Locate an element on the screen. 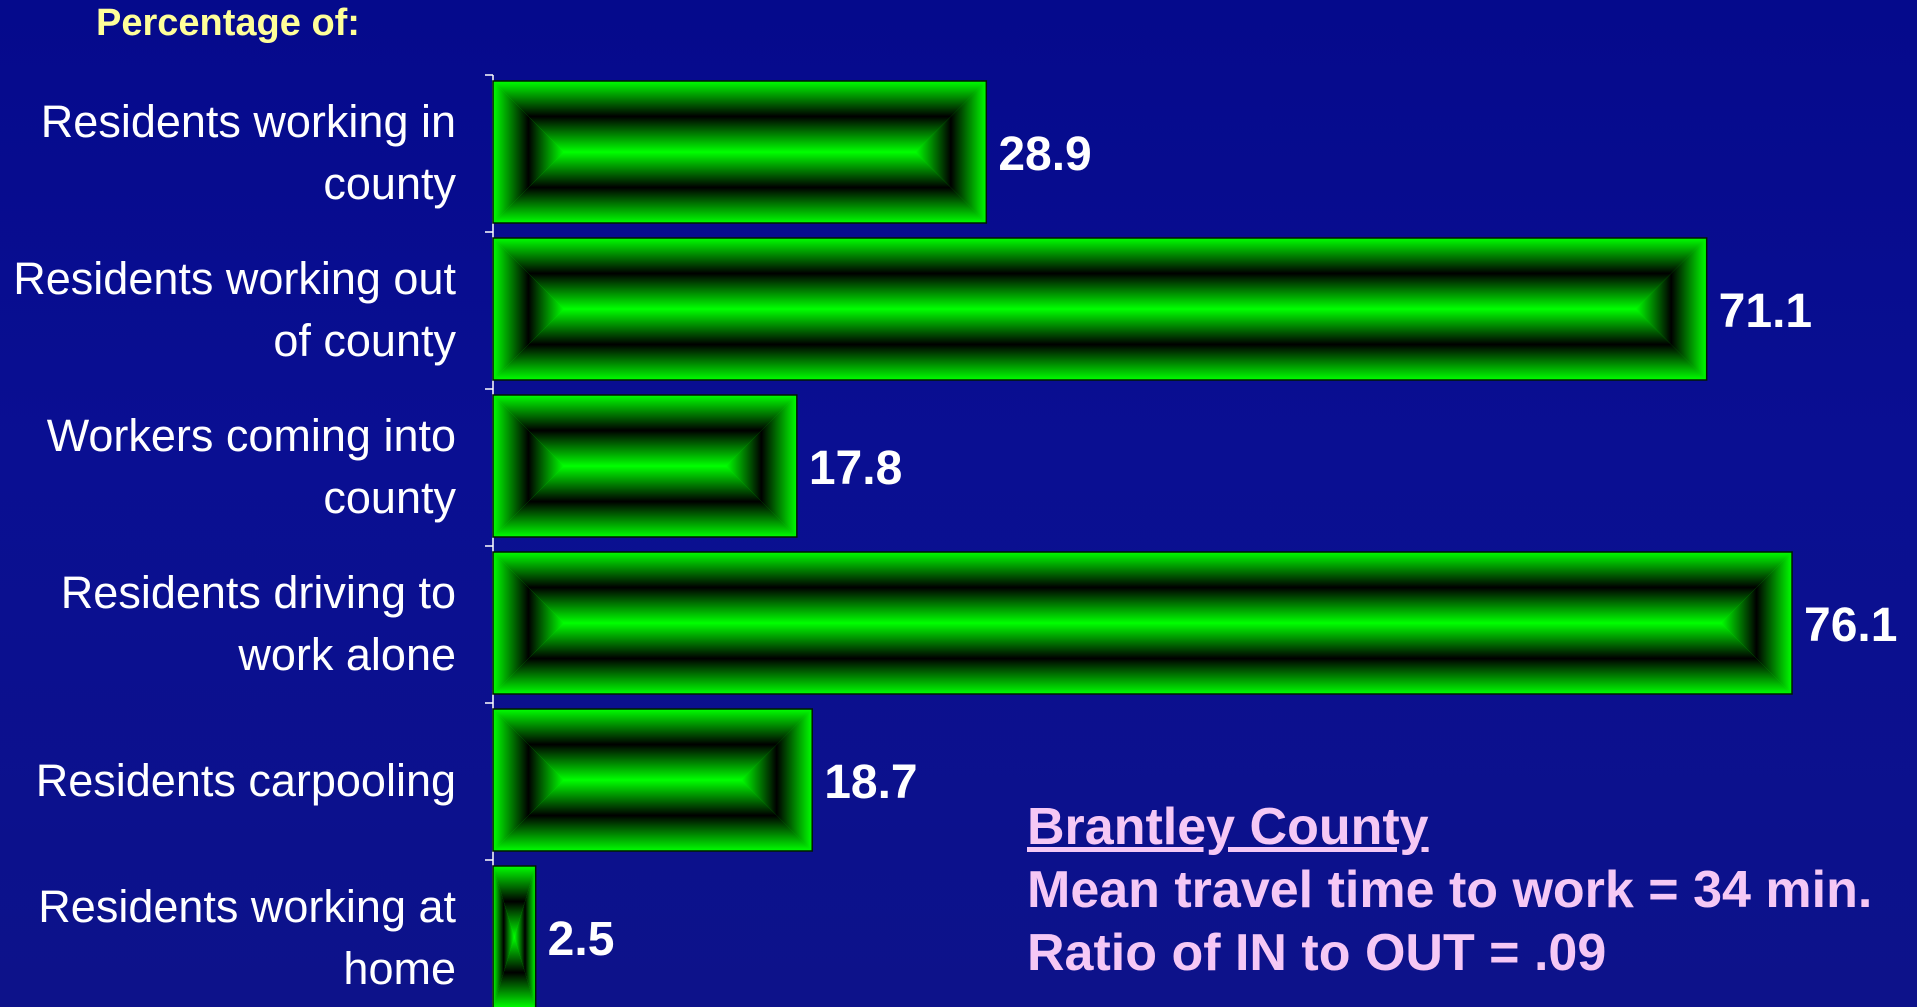  category-label: Residents driving to work alone is located at coordinates (258, 623).